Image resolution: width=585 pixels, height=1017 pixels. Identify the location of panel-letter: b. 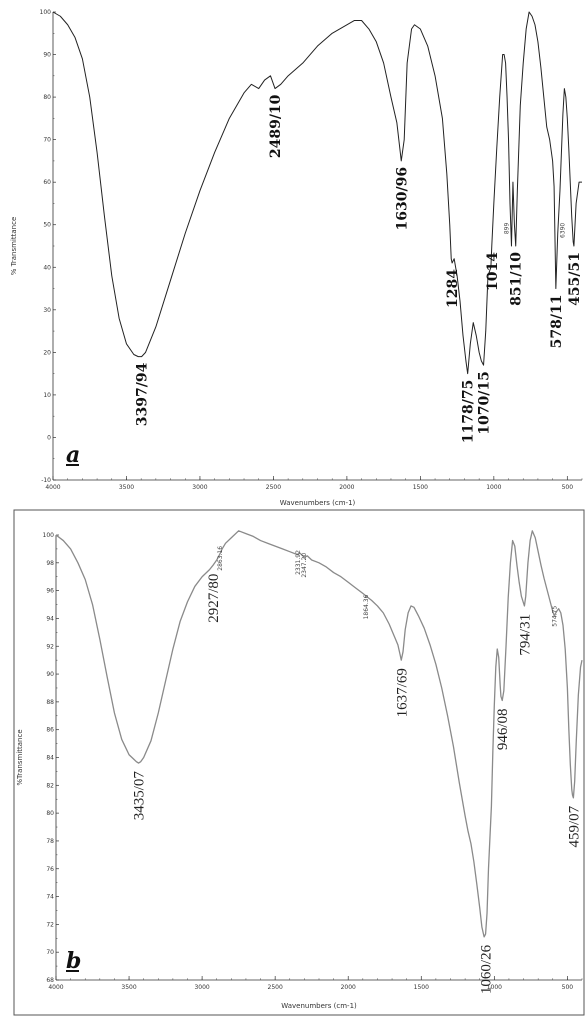
(73, 961).